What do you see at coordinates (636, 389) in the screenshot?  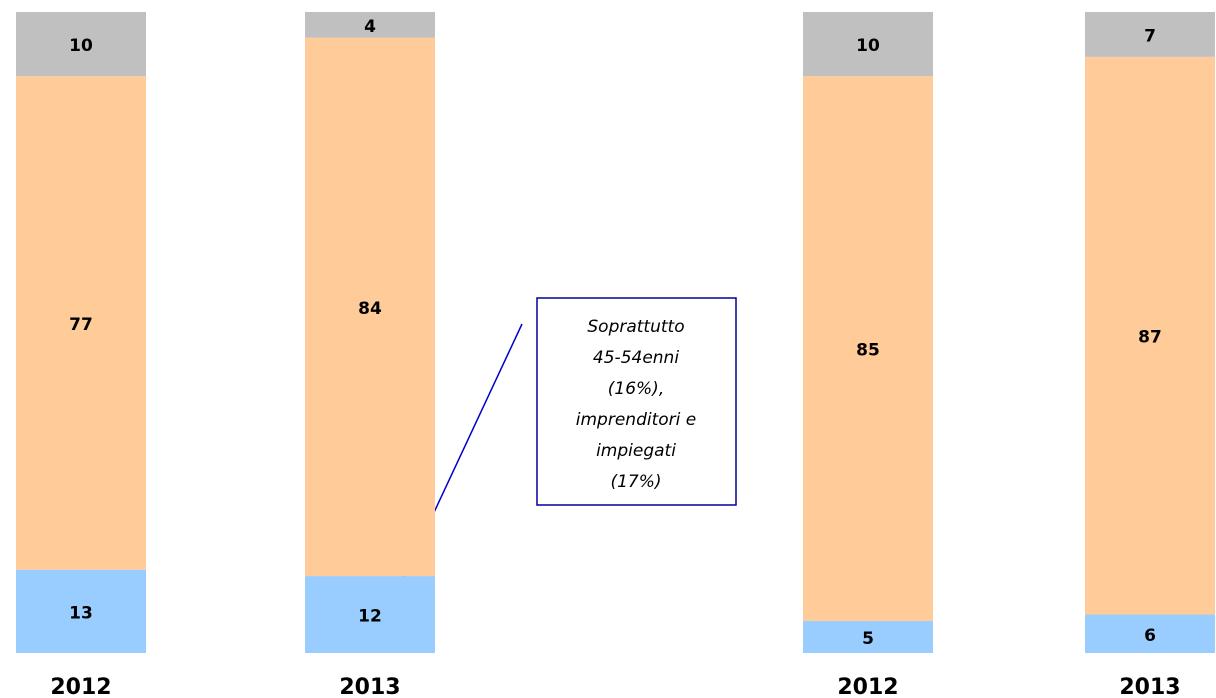 I see `annotation-text: (16%),` at bounding box center [636, 389].